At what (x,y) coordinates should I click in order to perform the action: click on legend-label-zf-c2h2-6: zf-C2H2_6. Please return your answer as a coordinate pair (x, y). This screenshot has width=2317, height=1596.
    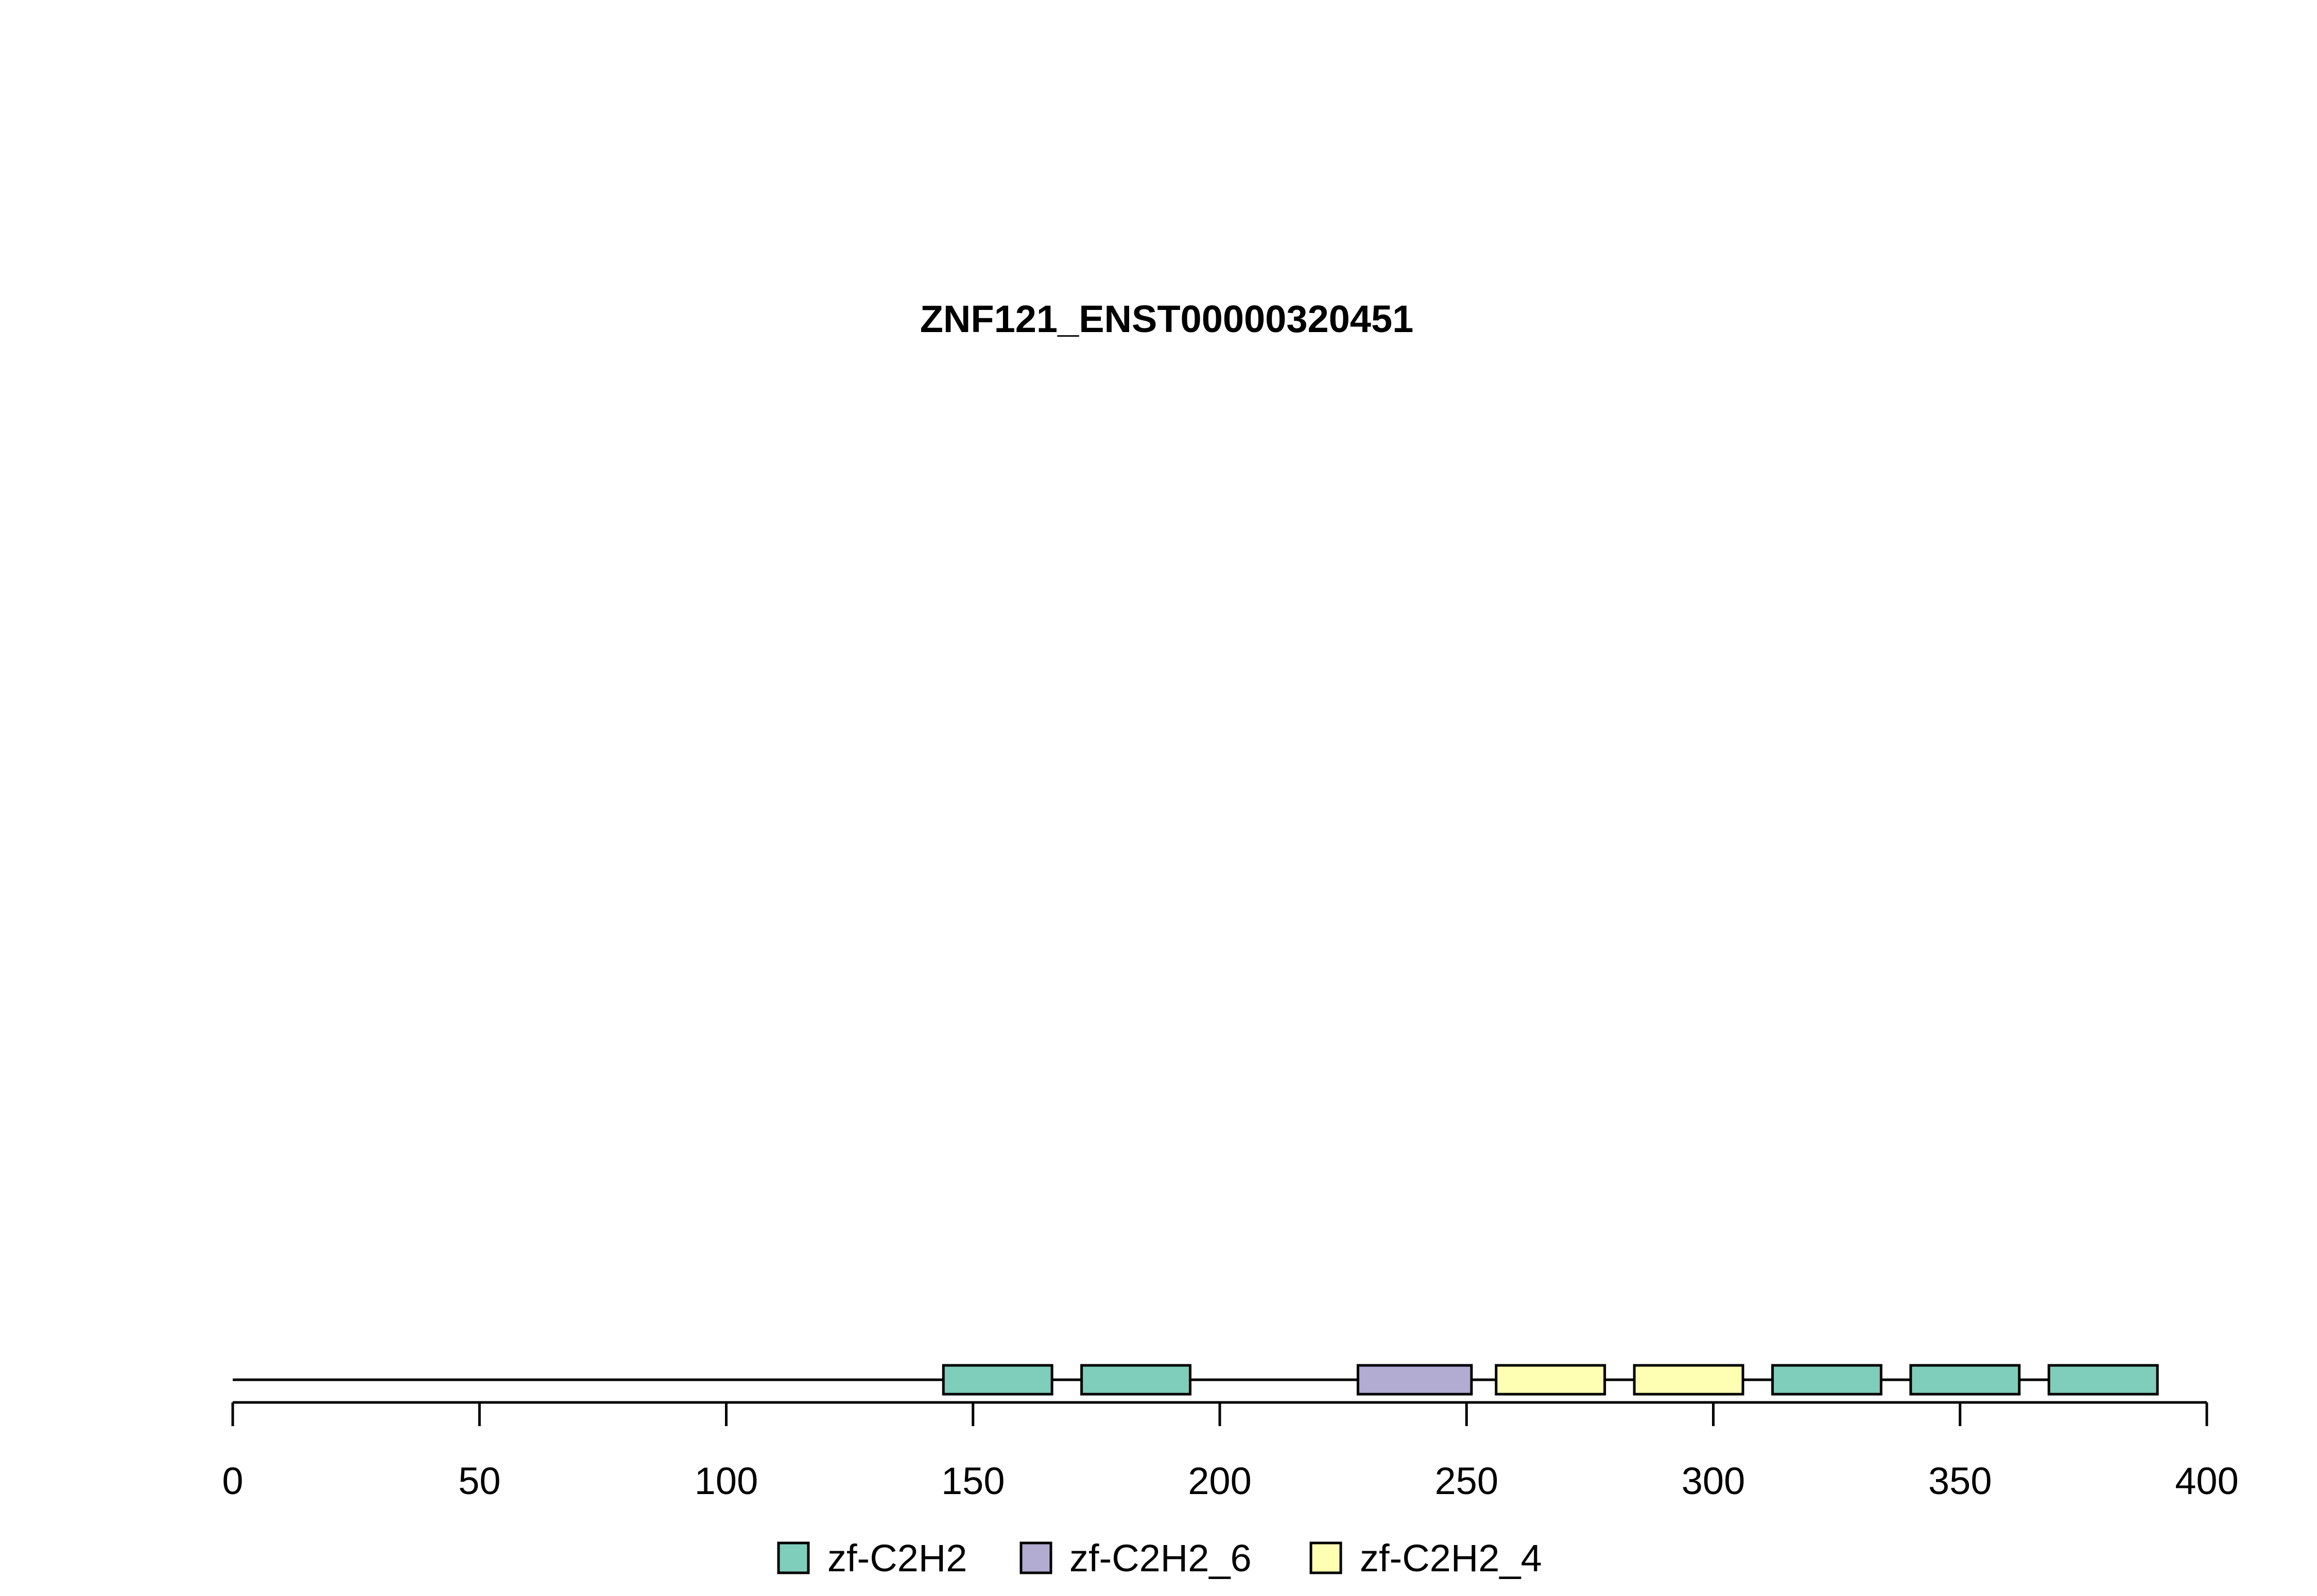
    Looking at the image, I should click on (1160, 1558).